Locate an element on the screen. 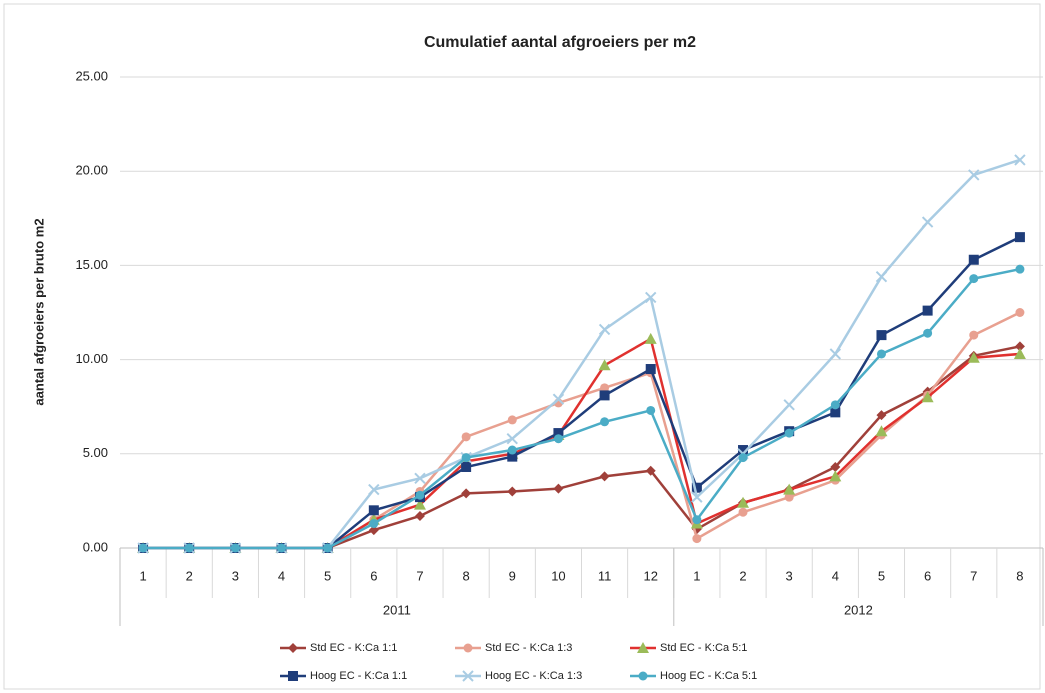 The height and width of the screenshot is (693, 1045). y-axis-label: aantal afgroeiers per bruto m2 is located at coordinates (38, 311).